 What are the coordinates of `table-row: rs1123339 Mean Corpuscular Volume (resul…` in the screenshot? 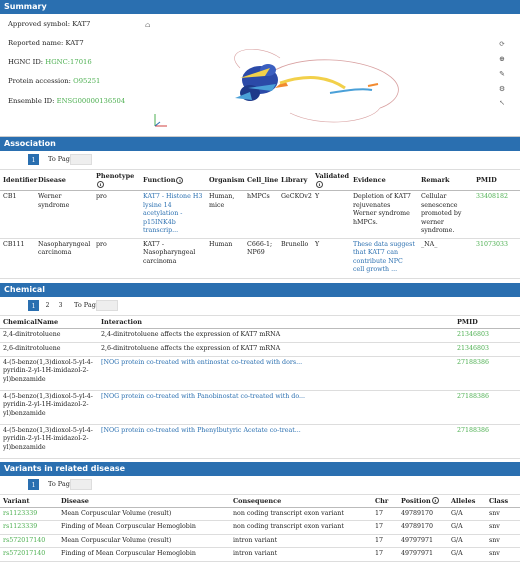 It's located at (260, 514).